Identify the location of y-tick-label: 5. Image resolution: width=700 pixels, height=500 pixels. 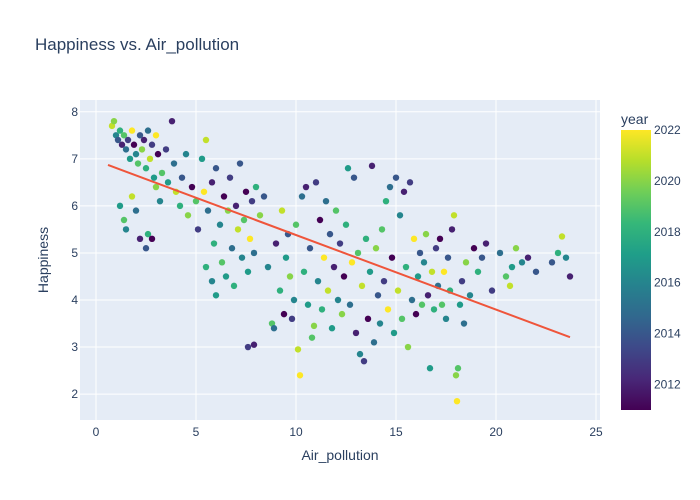
(74, 253).